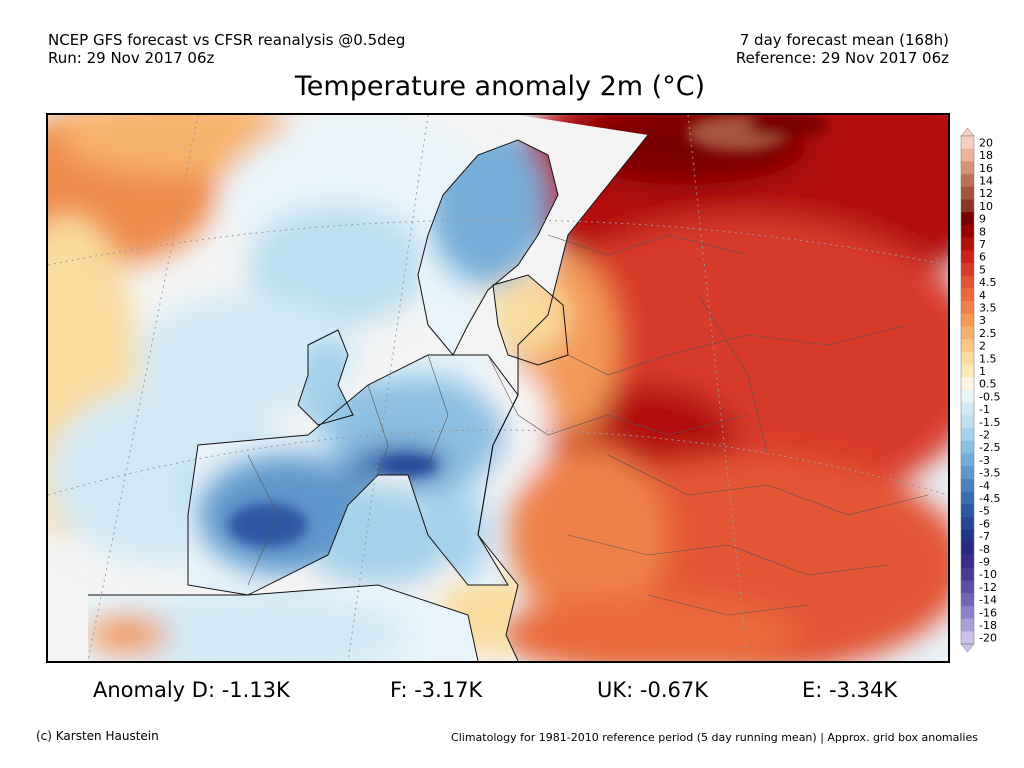 This screenshot has height=768, width=1024. What do you see at coordinates (984, 511) in the screenshot?
I see `legend-label: -5` at bounding box center [984, 511].